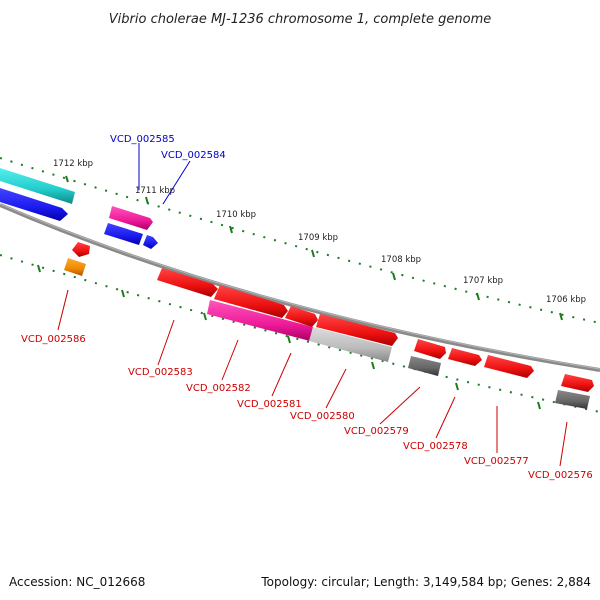 This screenshot has height=600, width=600. I want to click on label-vcd-002583: VCD_002583, so click(160, 372).